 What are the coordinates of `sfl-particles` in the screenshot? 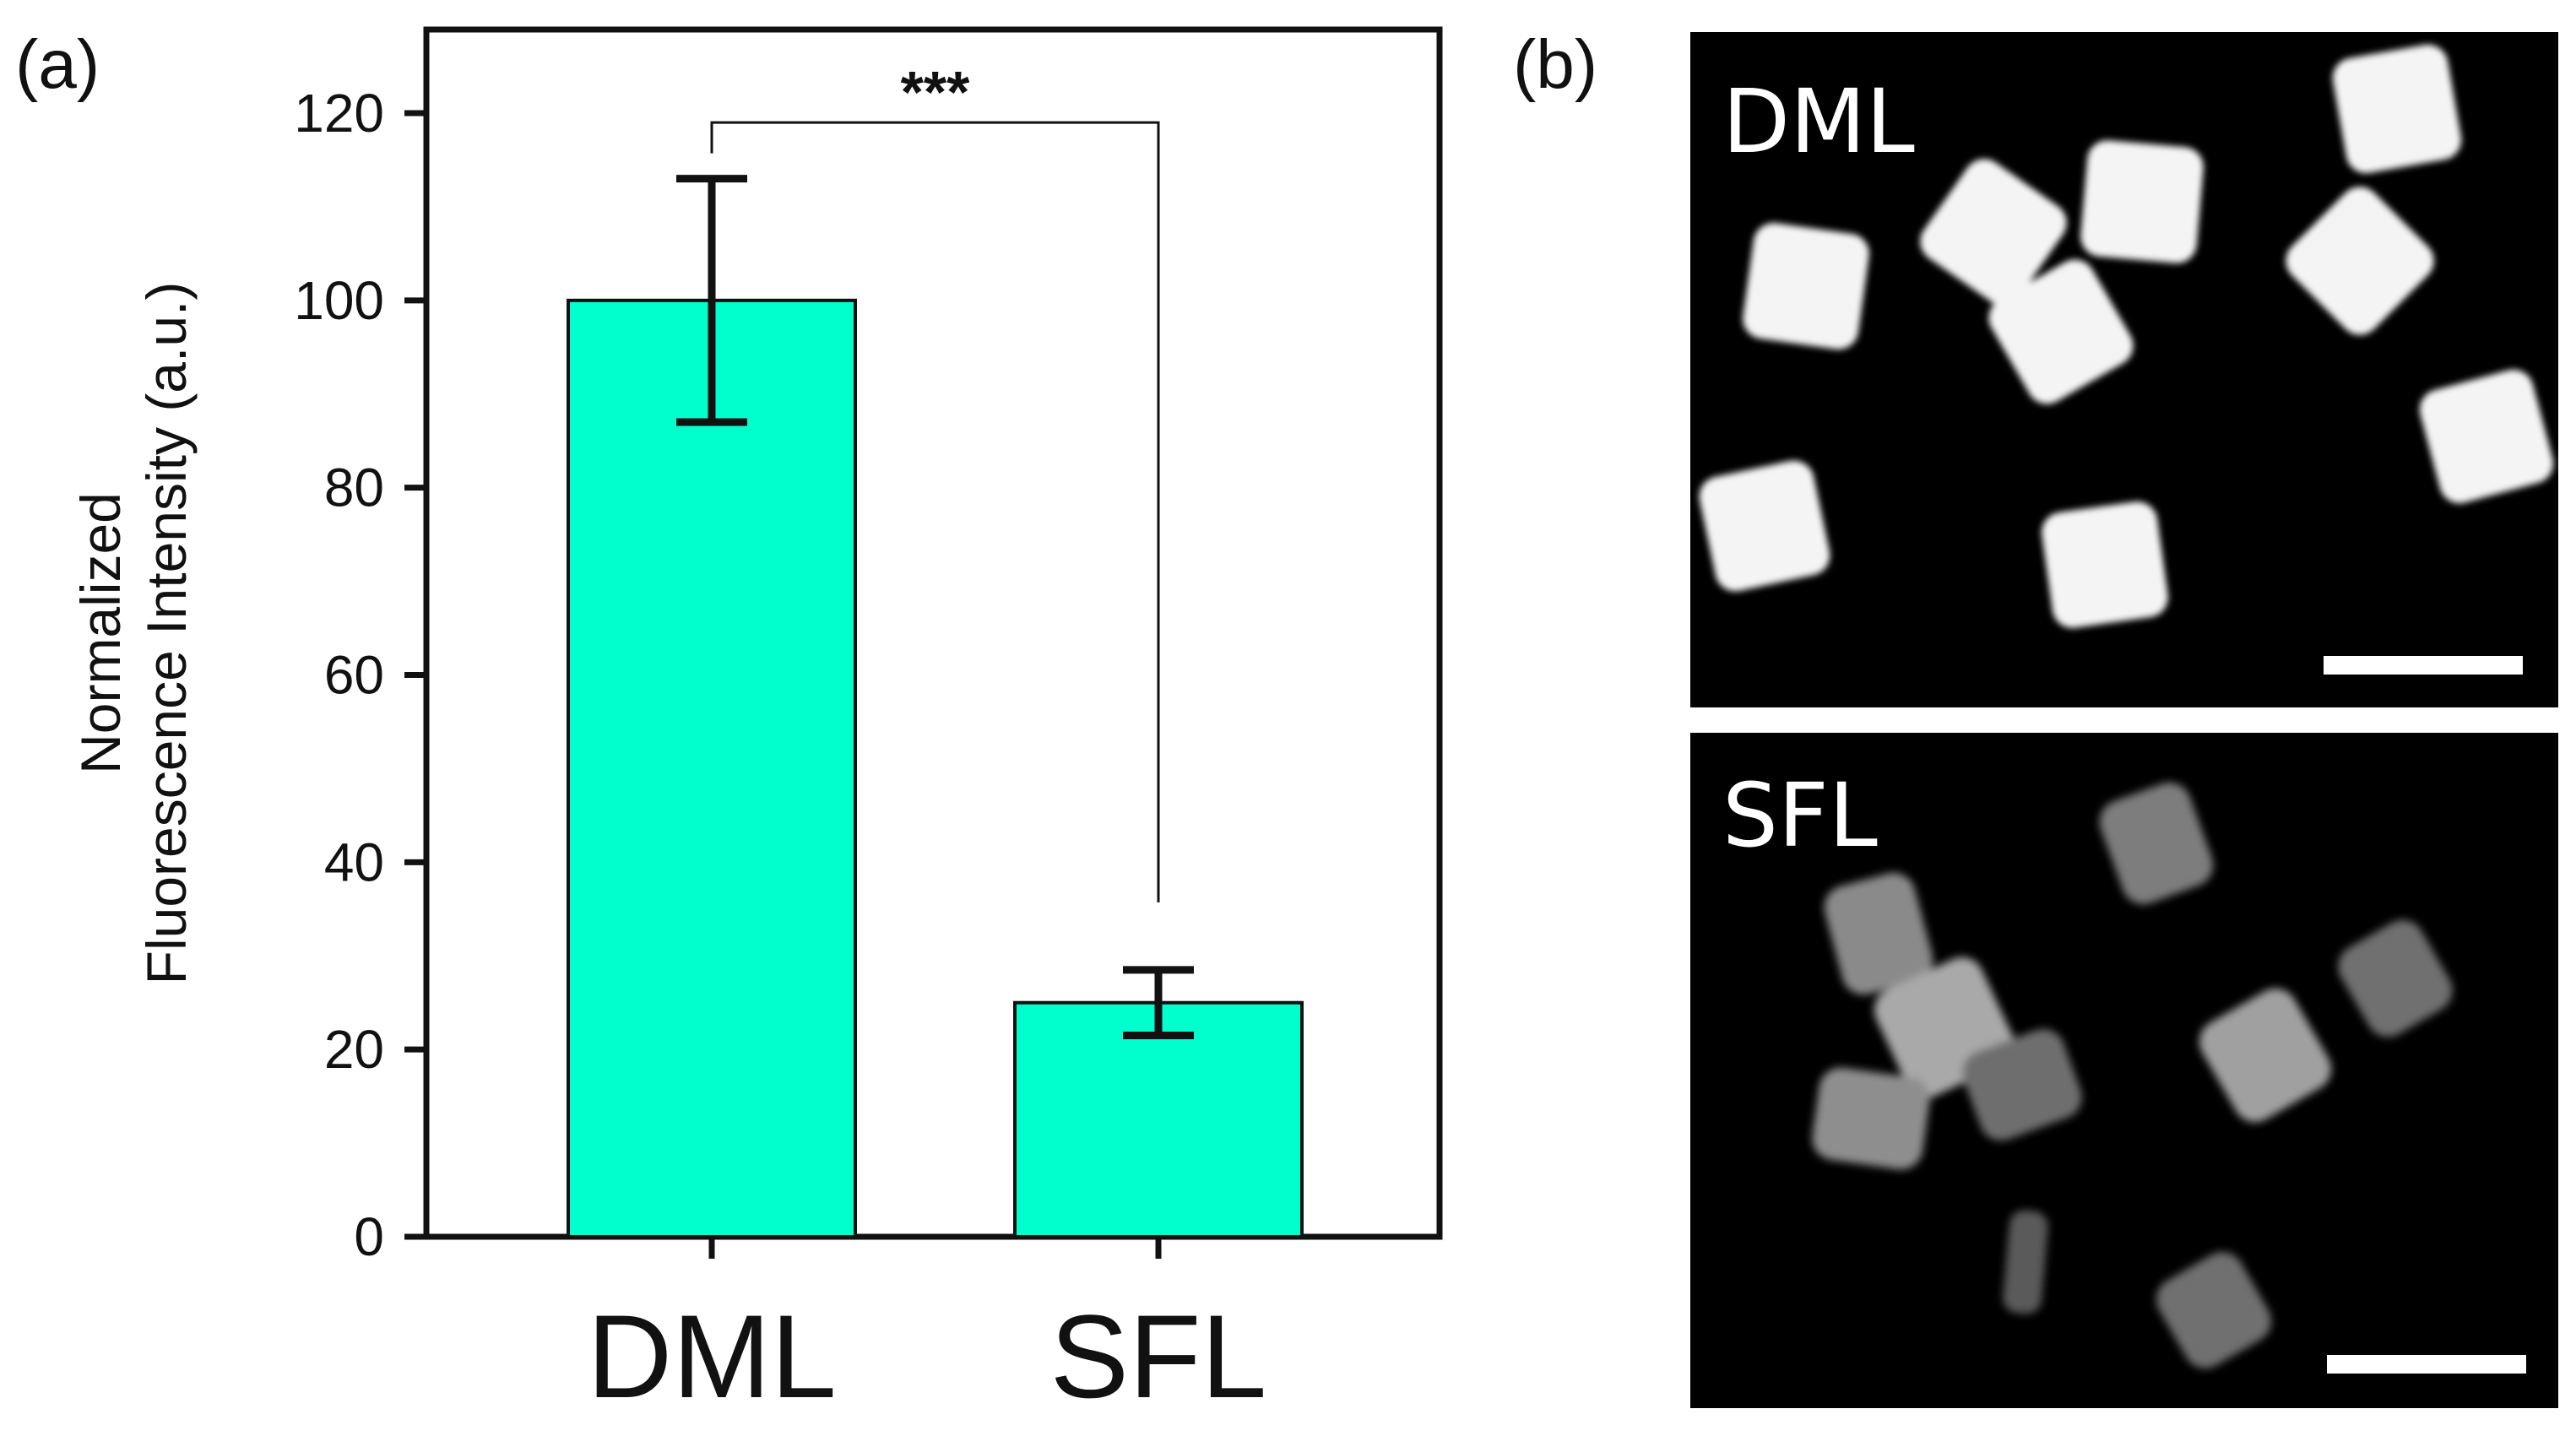 It's located at (2133, 1075).